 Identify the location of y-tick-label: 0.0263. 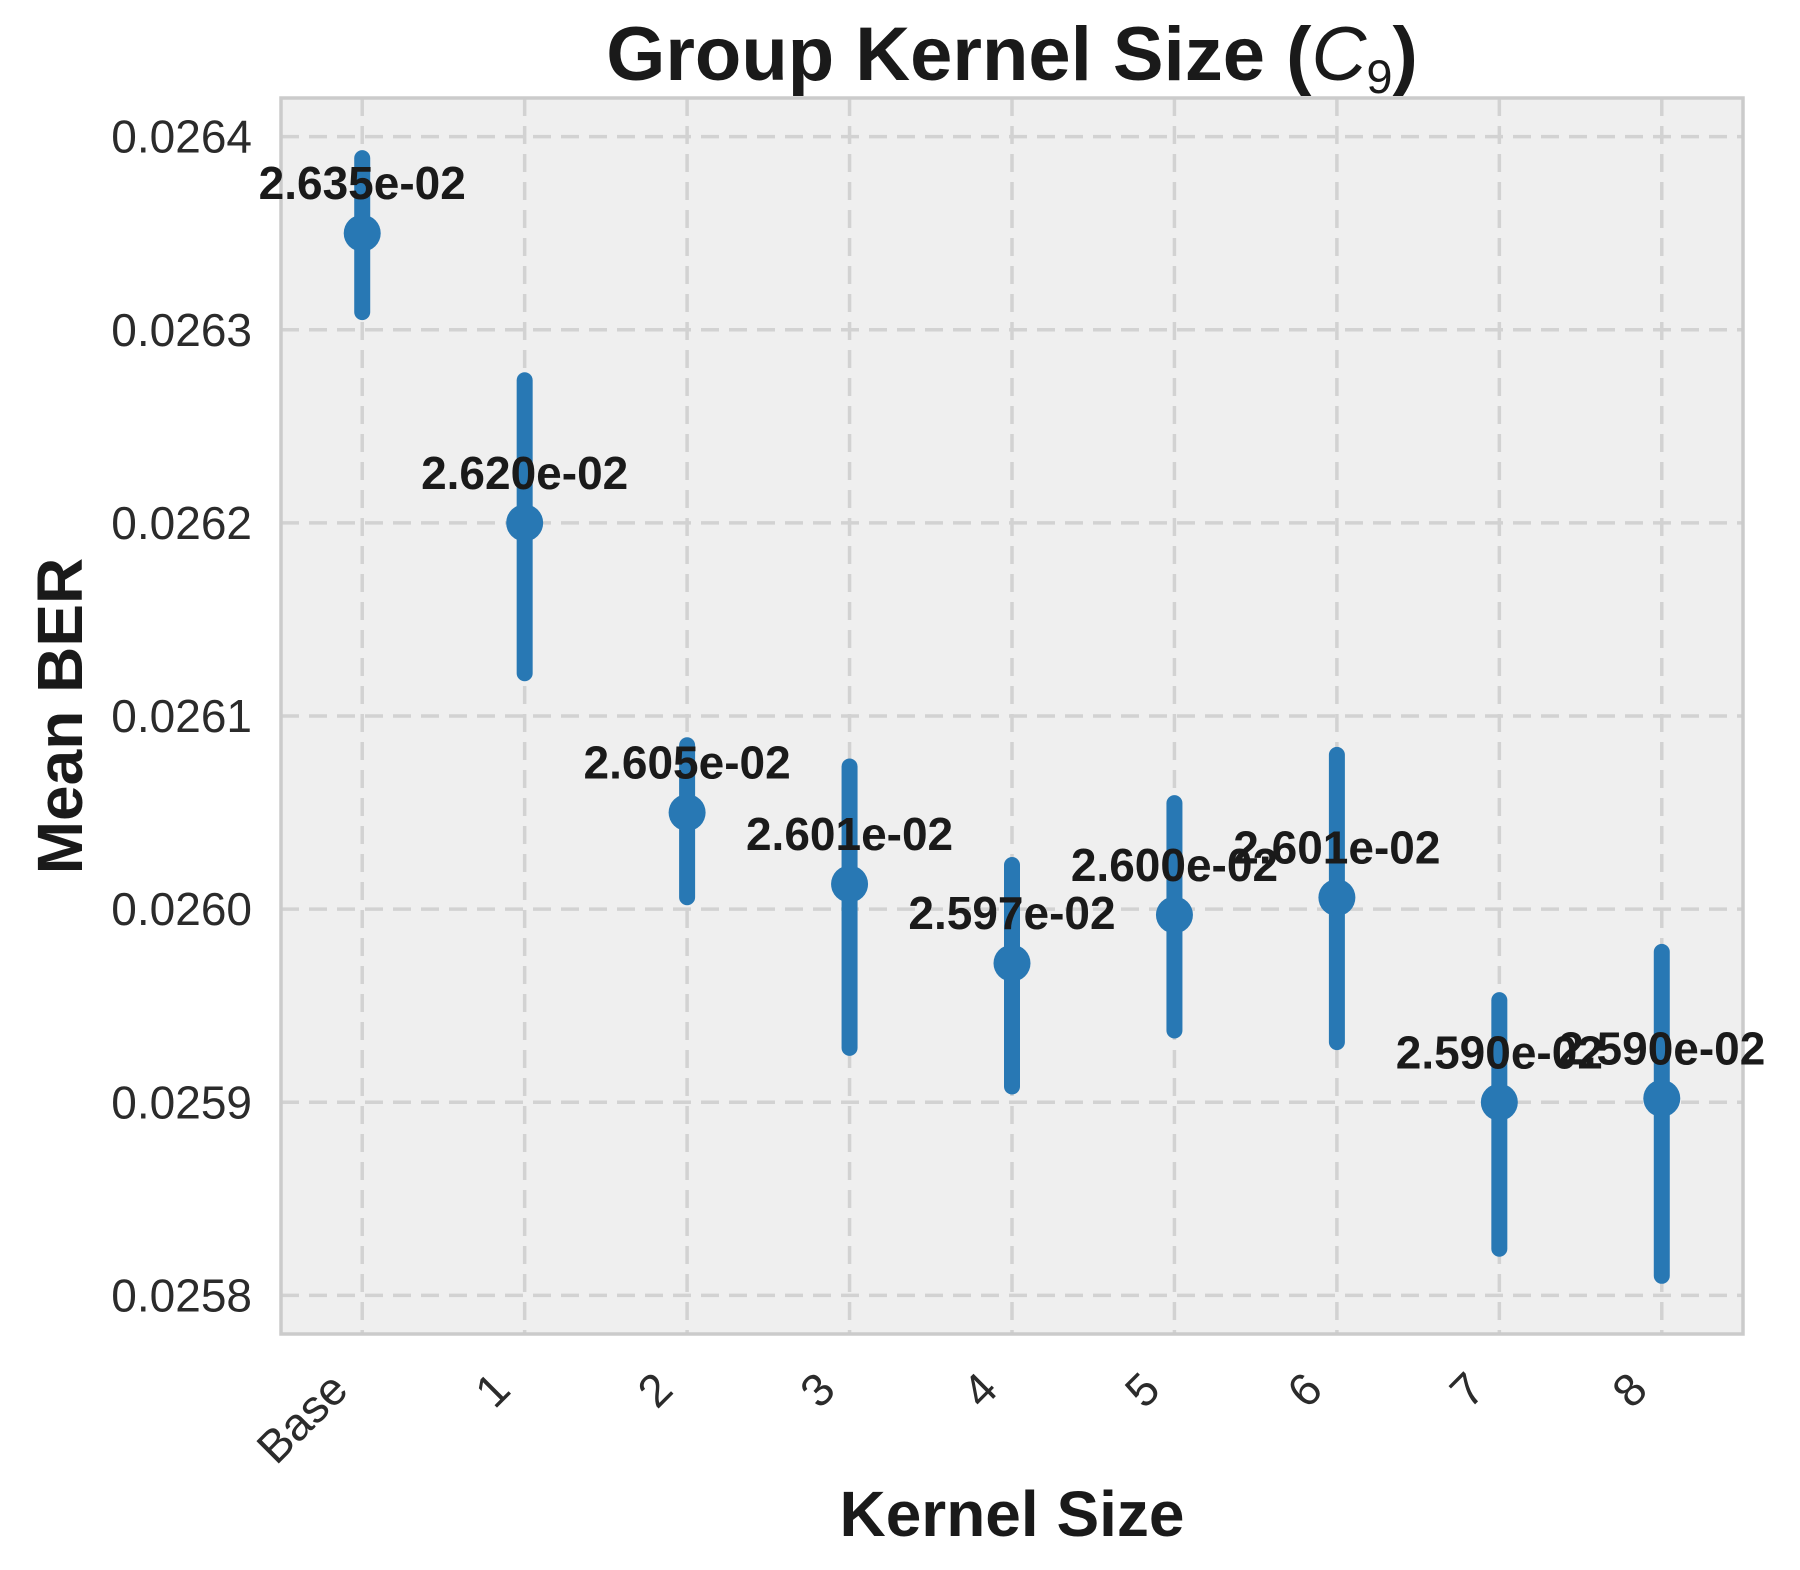
(181, 330).